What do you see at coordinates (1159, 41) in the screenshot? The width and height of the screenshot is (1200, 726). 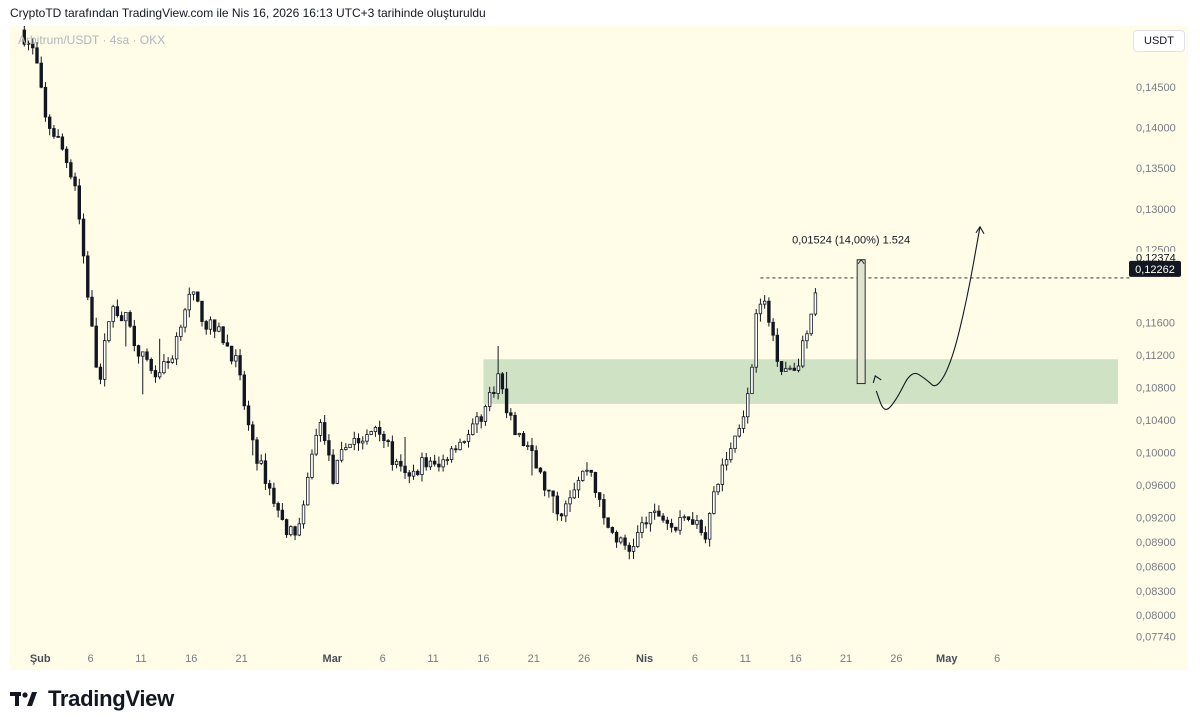 I see `currency-button: USDT` at bounding box center [1159, 41].